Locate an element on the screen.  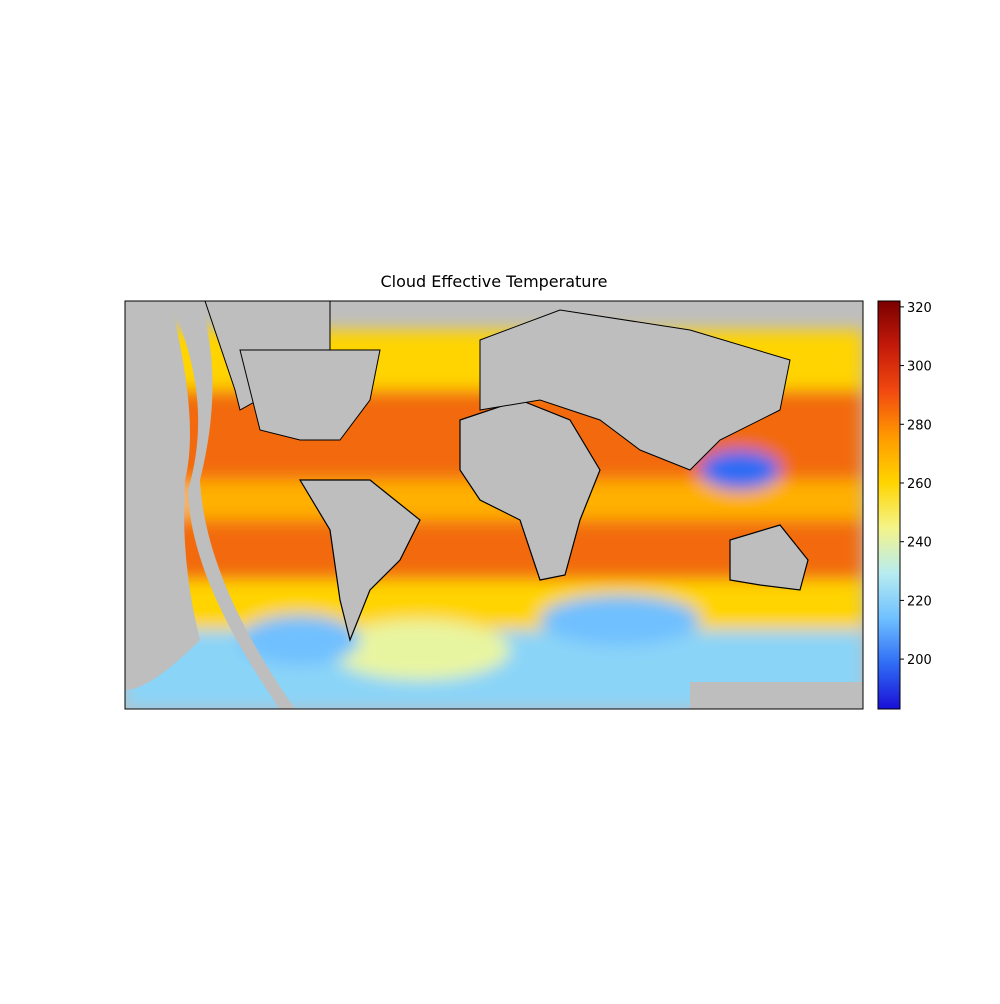
colorbar-tick-label: 240 is located at coordinates (919, 543).